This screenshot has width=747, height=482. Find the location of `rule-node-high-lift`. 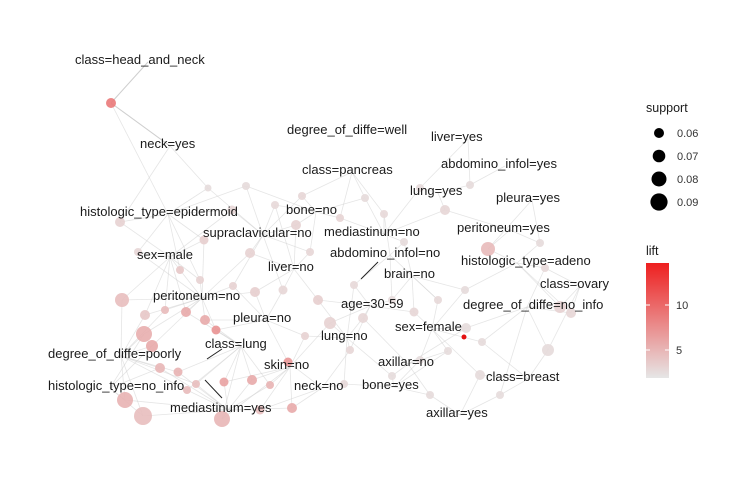

rule-node-high-lift is located at coordinates (464, 337).